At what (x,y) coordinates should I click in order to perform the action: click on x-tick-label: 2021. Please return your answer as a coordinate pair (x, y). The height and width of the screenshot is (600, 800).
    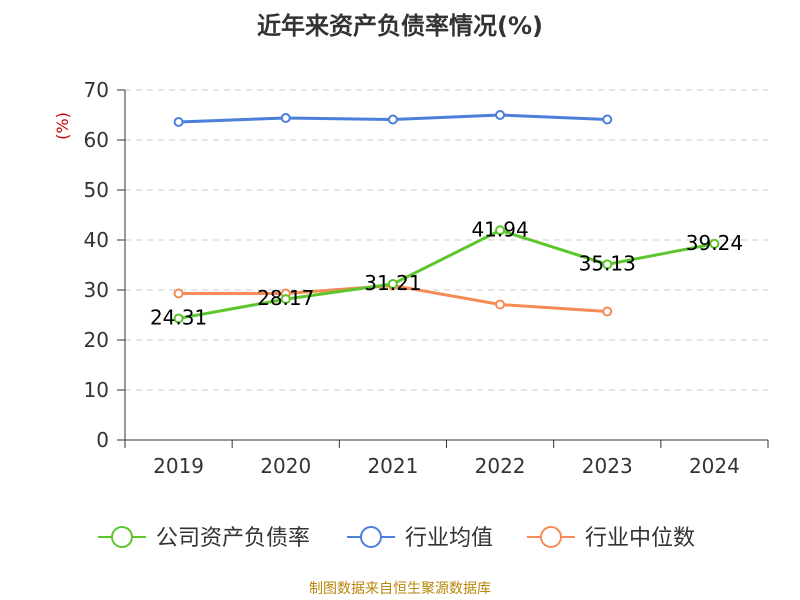
    Looking at the image, I should click on (392, 466).